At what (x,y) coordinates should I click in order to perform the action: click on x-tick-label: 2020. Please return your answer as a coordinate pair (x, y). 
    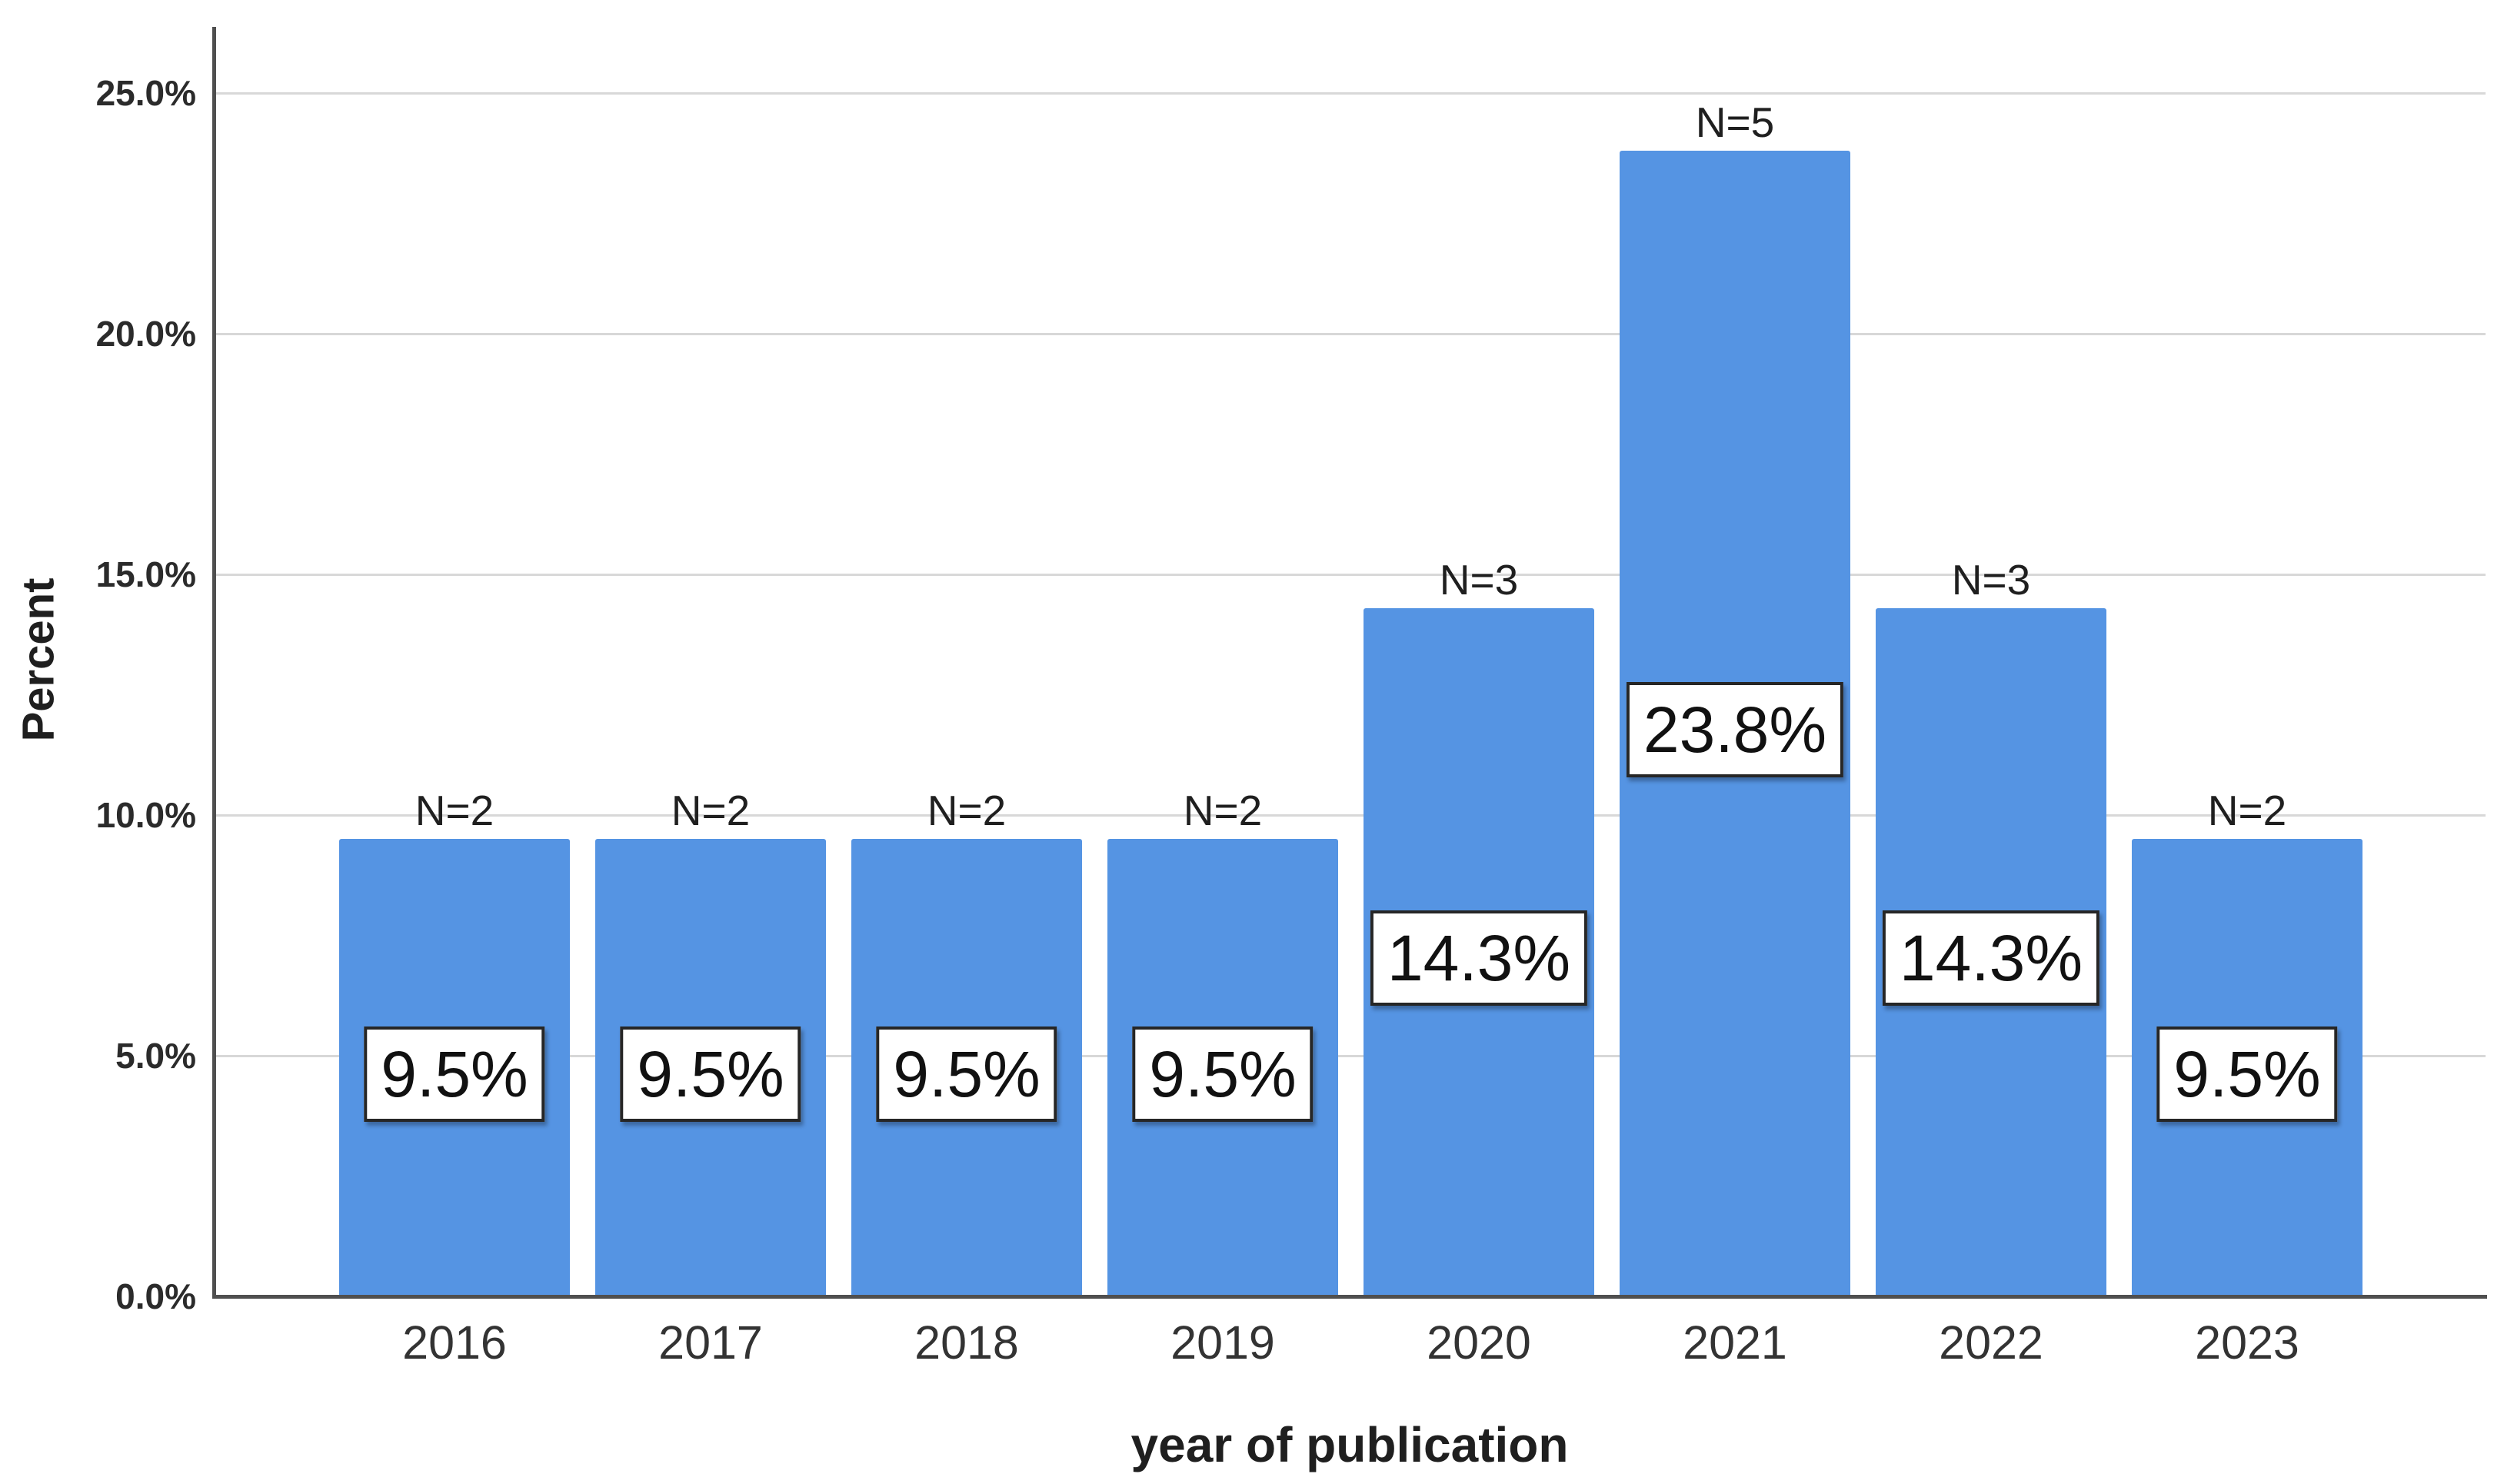
    Looking at the image, I should click on (1479, 1343).